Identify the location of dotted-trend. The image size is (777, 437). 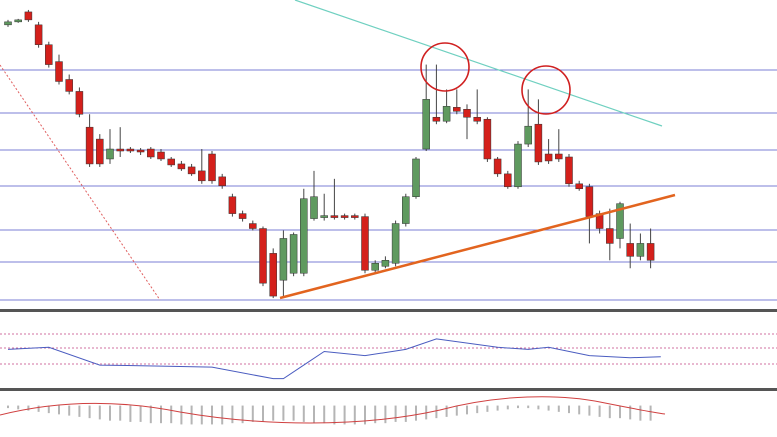
(80, 182).